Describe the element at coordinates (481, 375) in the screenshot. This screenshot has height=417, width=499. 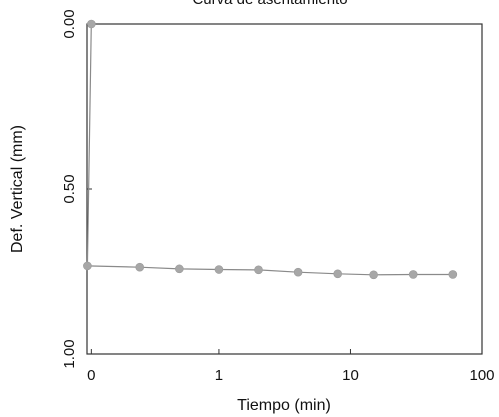
I see `x-tick-label: 100` at that location.